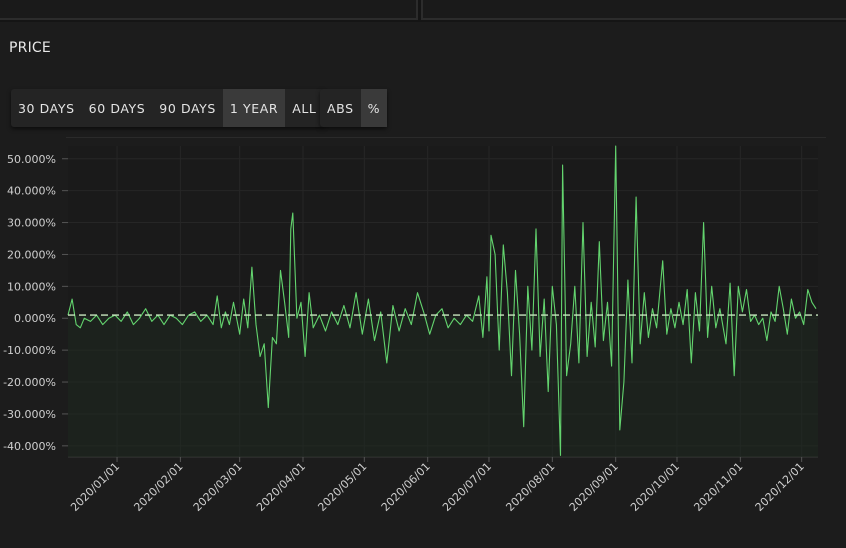 The image size is (846, 548). I want to click on y-tick-label: -40.000%, so click(29, 446).